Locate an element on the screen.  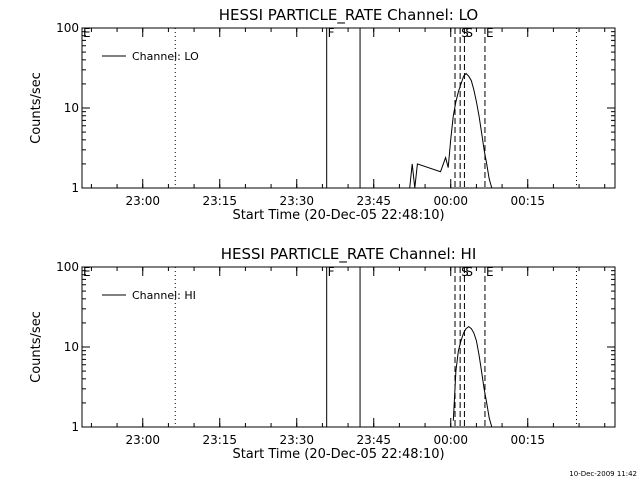
chart-title: HESSI PARTICLE_RATE Channel: LO is located at coordinates (348, 15).